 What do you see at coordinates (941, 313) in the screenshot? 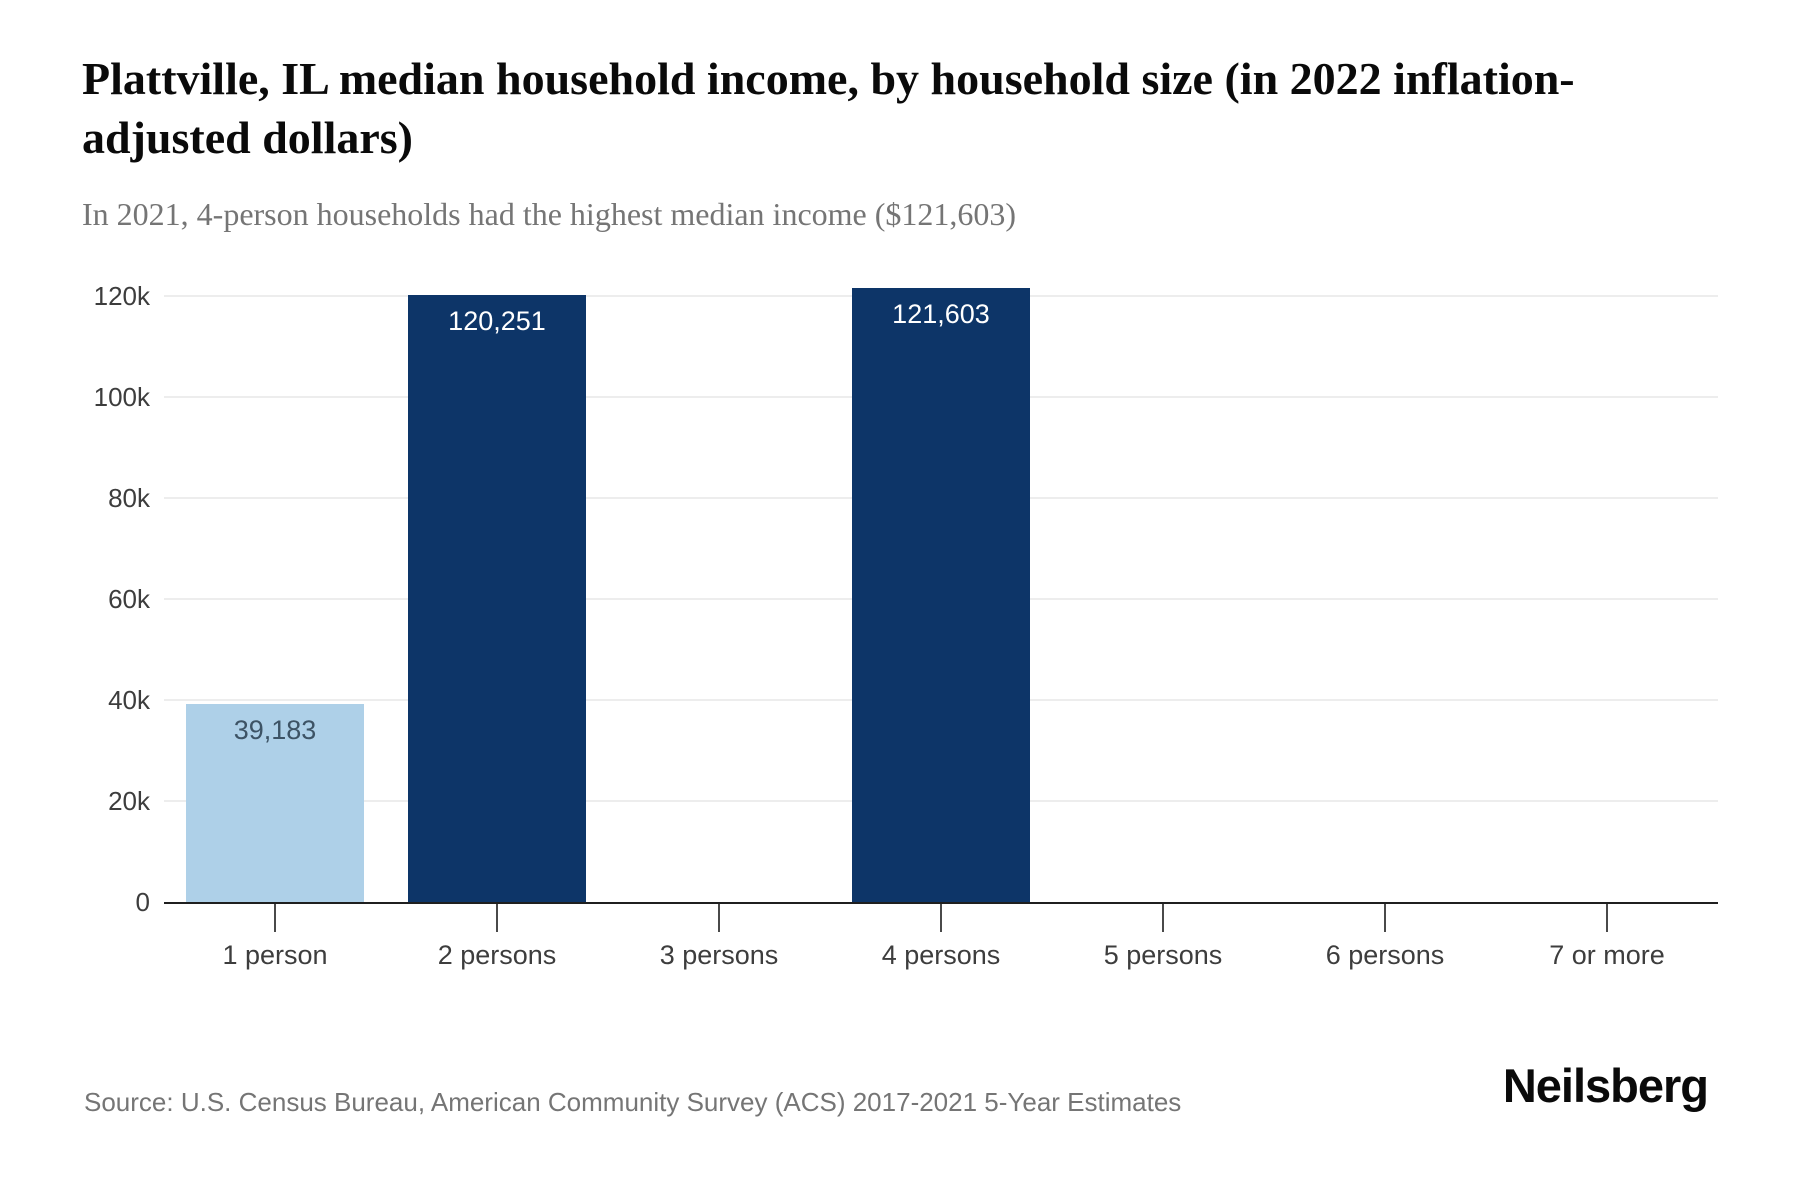
I see `bar-value-label: 121,603` at bounding box center [941, 313].